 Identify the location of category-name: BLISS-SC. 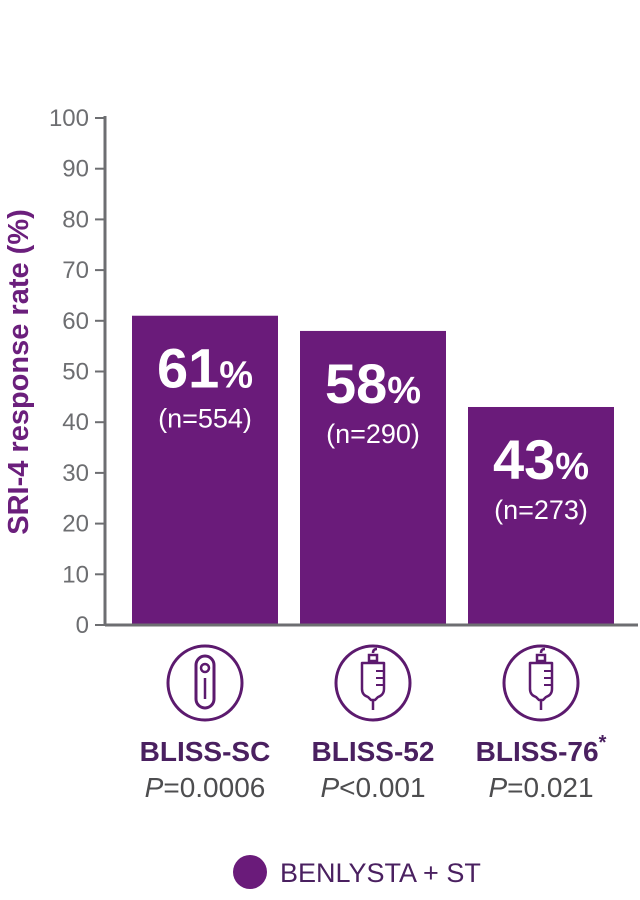
(205, 751).